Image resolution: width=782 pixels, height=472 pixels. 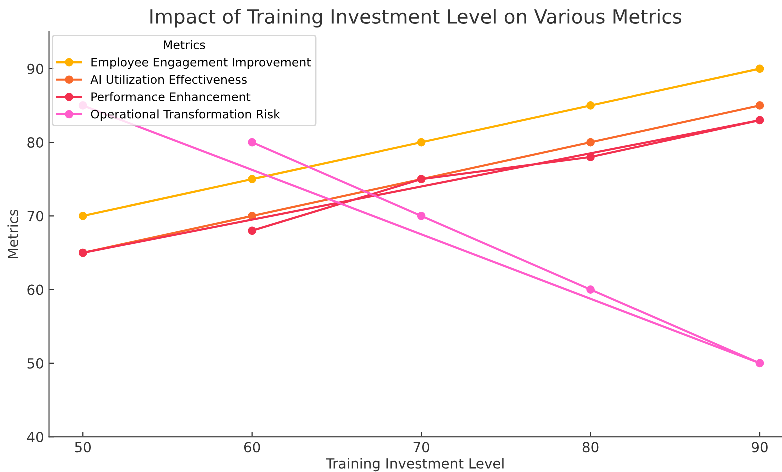 I want to click on legend-label: Operational Transformation Risk, so click(x=185, y=116).